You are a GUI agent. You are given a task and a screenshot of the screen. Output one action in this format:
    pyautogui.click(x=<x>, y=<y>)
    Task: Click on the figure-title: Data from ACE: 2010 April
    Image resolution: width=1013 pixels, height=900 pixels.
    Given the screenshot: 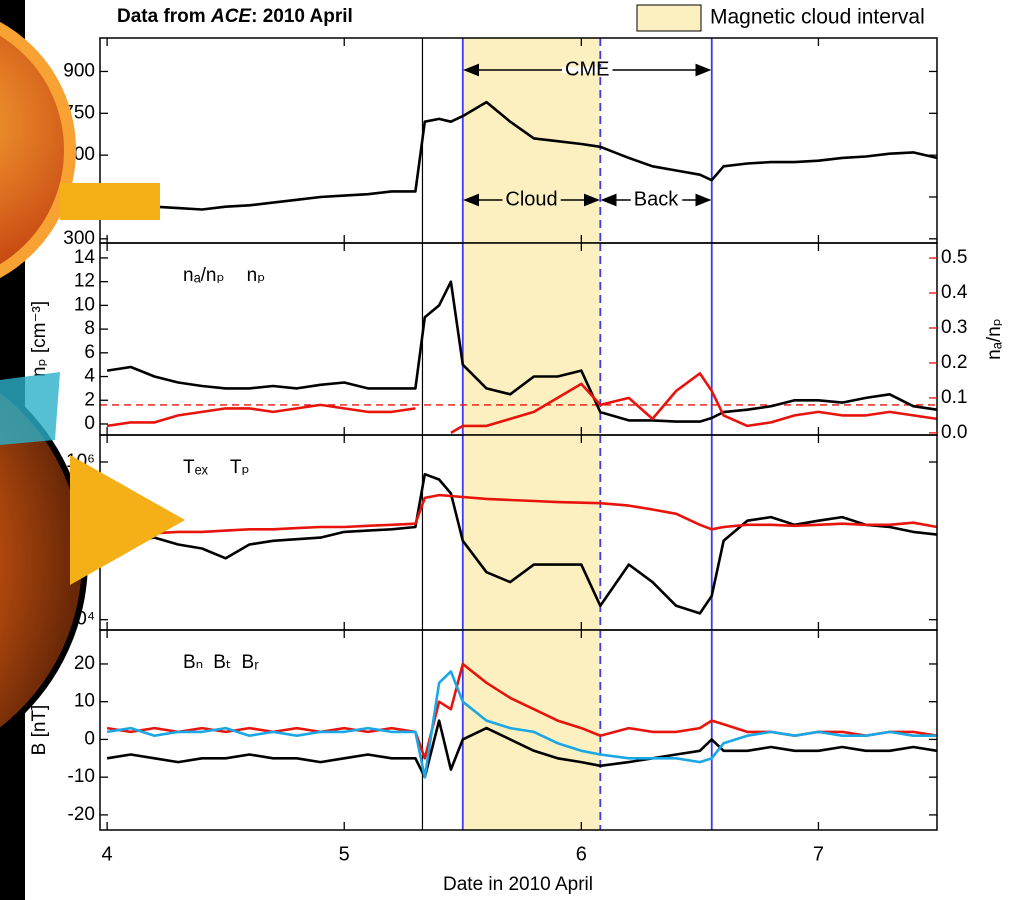 What is the action you would take?
    pyautogui.click(x=235, y=16)
    